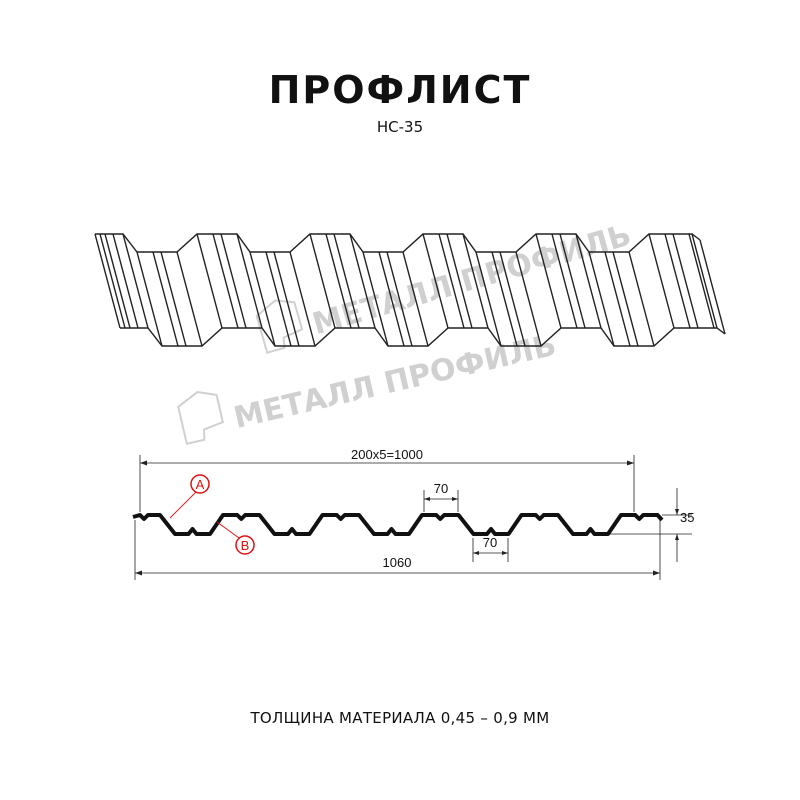 This screenshot has height=800, width=800. What do you see at coordinates (441, 488) in the screenshot?
I see `dim-top-width-label: 70` at bounding box center [441, 488].